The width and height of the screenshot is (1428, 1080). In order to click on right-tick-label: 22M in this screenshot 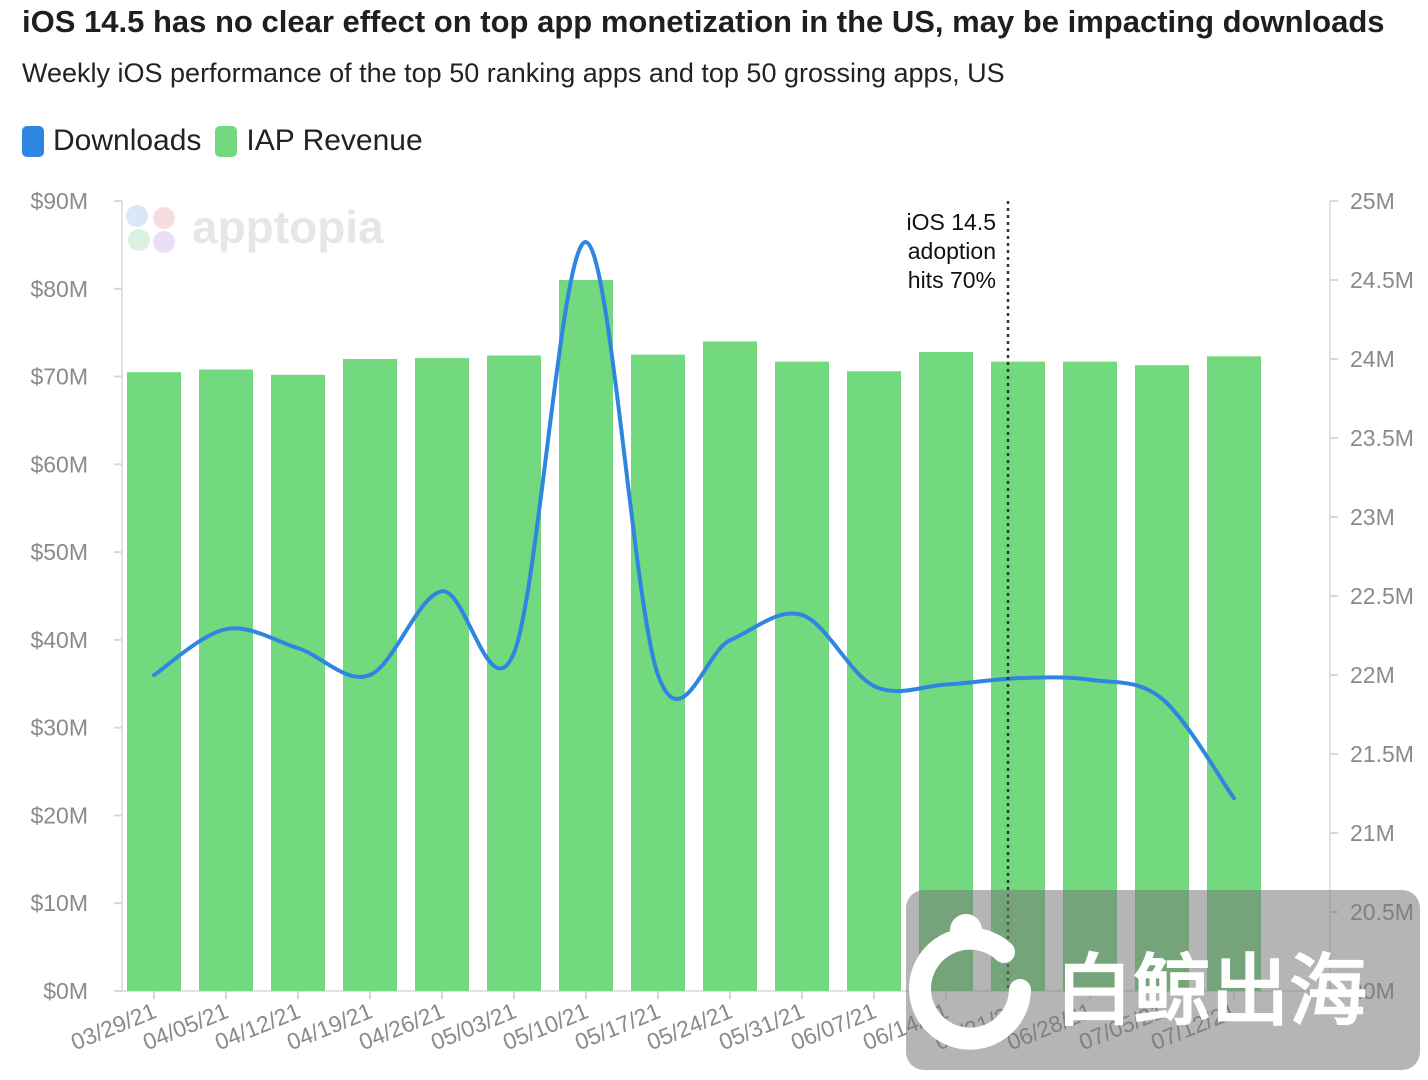, I will do `click(1372, 675)`.